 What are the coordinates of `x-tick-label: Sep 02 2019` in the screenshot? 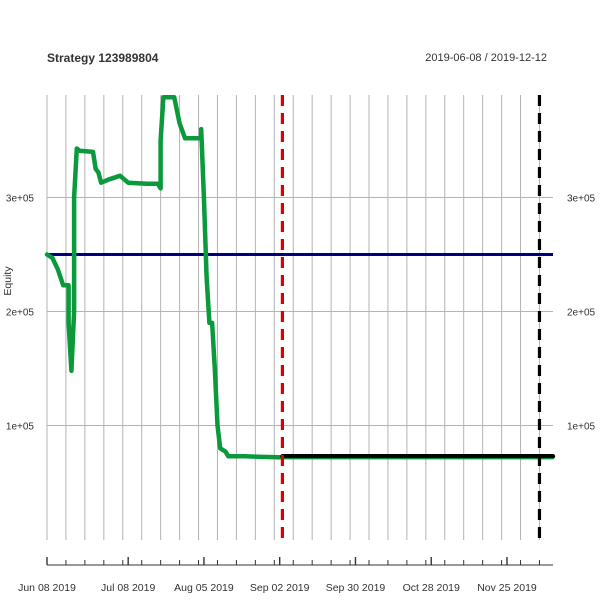 It's located at (280, 588).